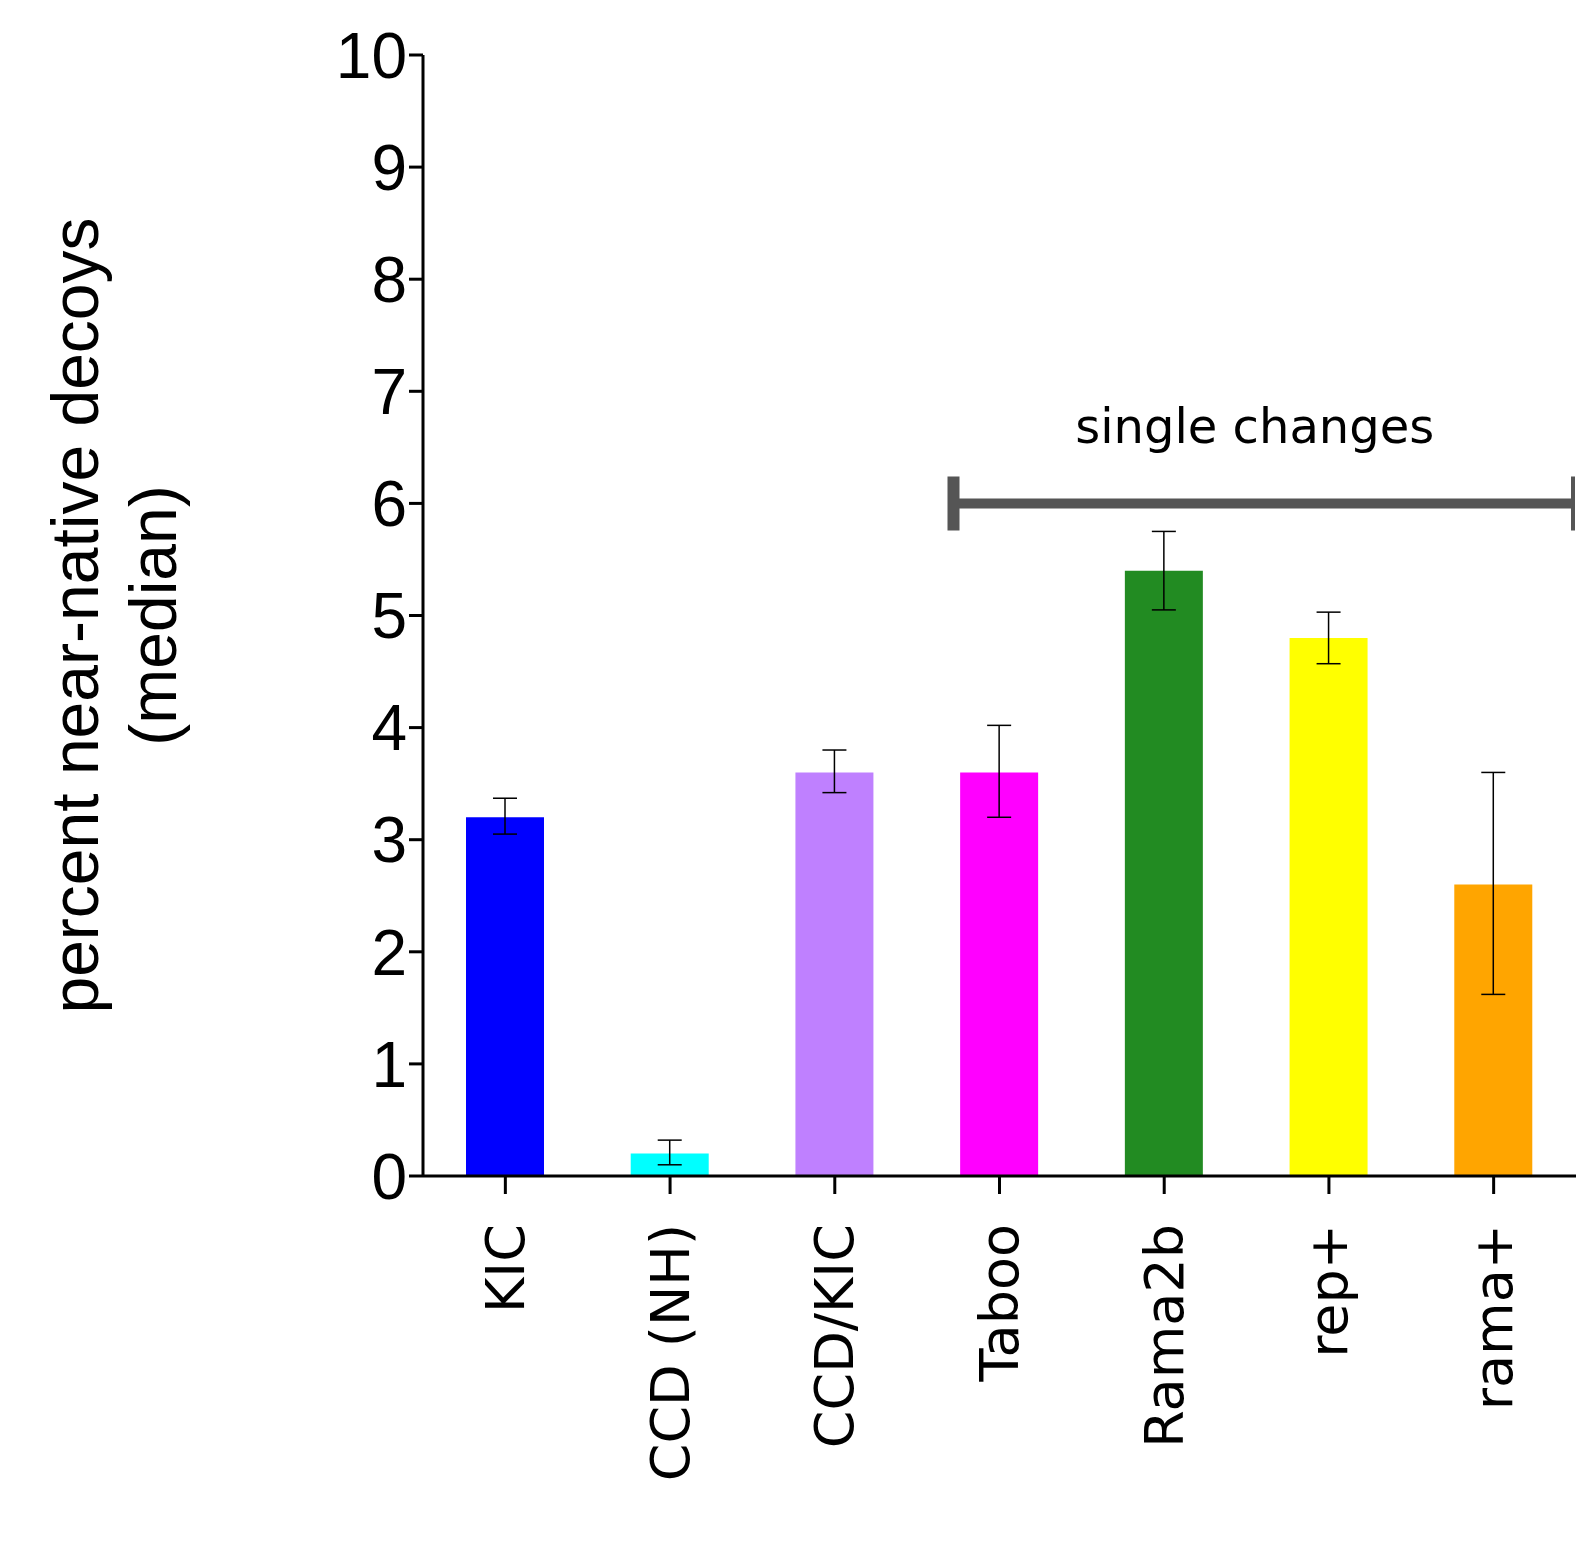 The image size is (1585, 1543). What do you see at coordinates (389, 1176) in the screenshot?
I see `y-tick-label: 0` at bounding box center [389, 1176].